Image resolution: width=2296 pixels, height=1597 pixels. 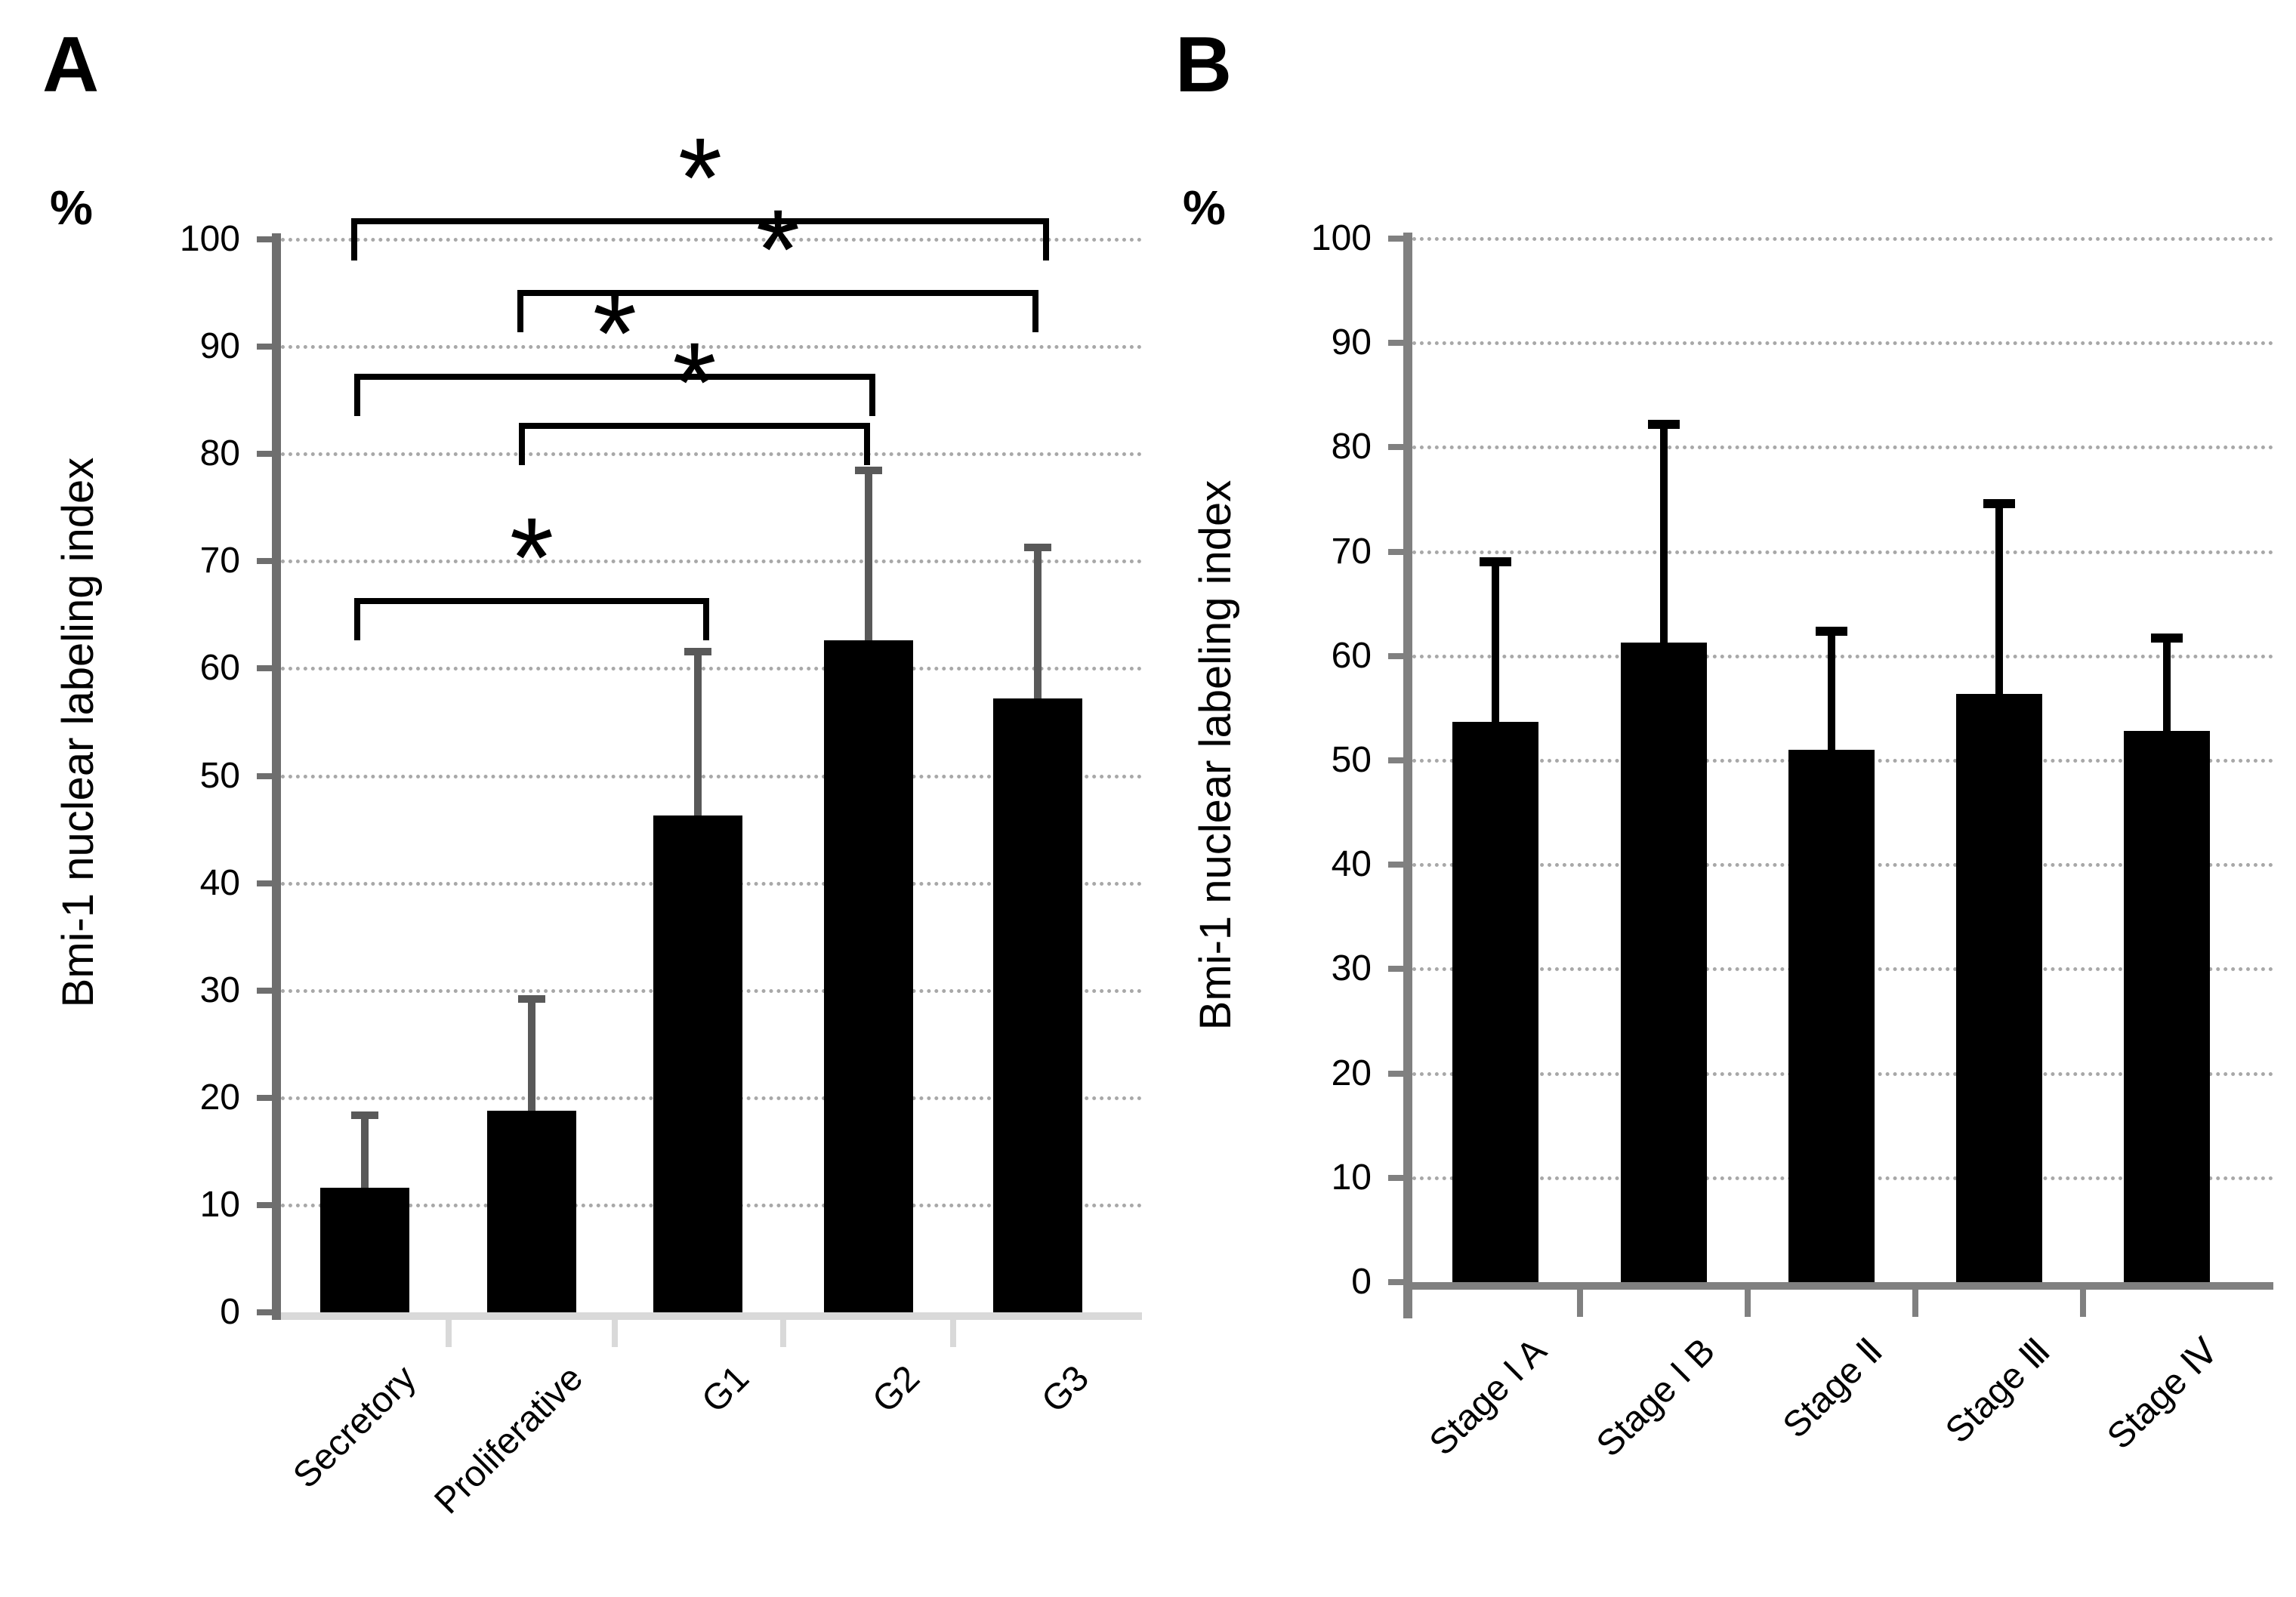 I want to click on panel-b-label: B, so click(x=1204, y=65).